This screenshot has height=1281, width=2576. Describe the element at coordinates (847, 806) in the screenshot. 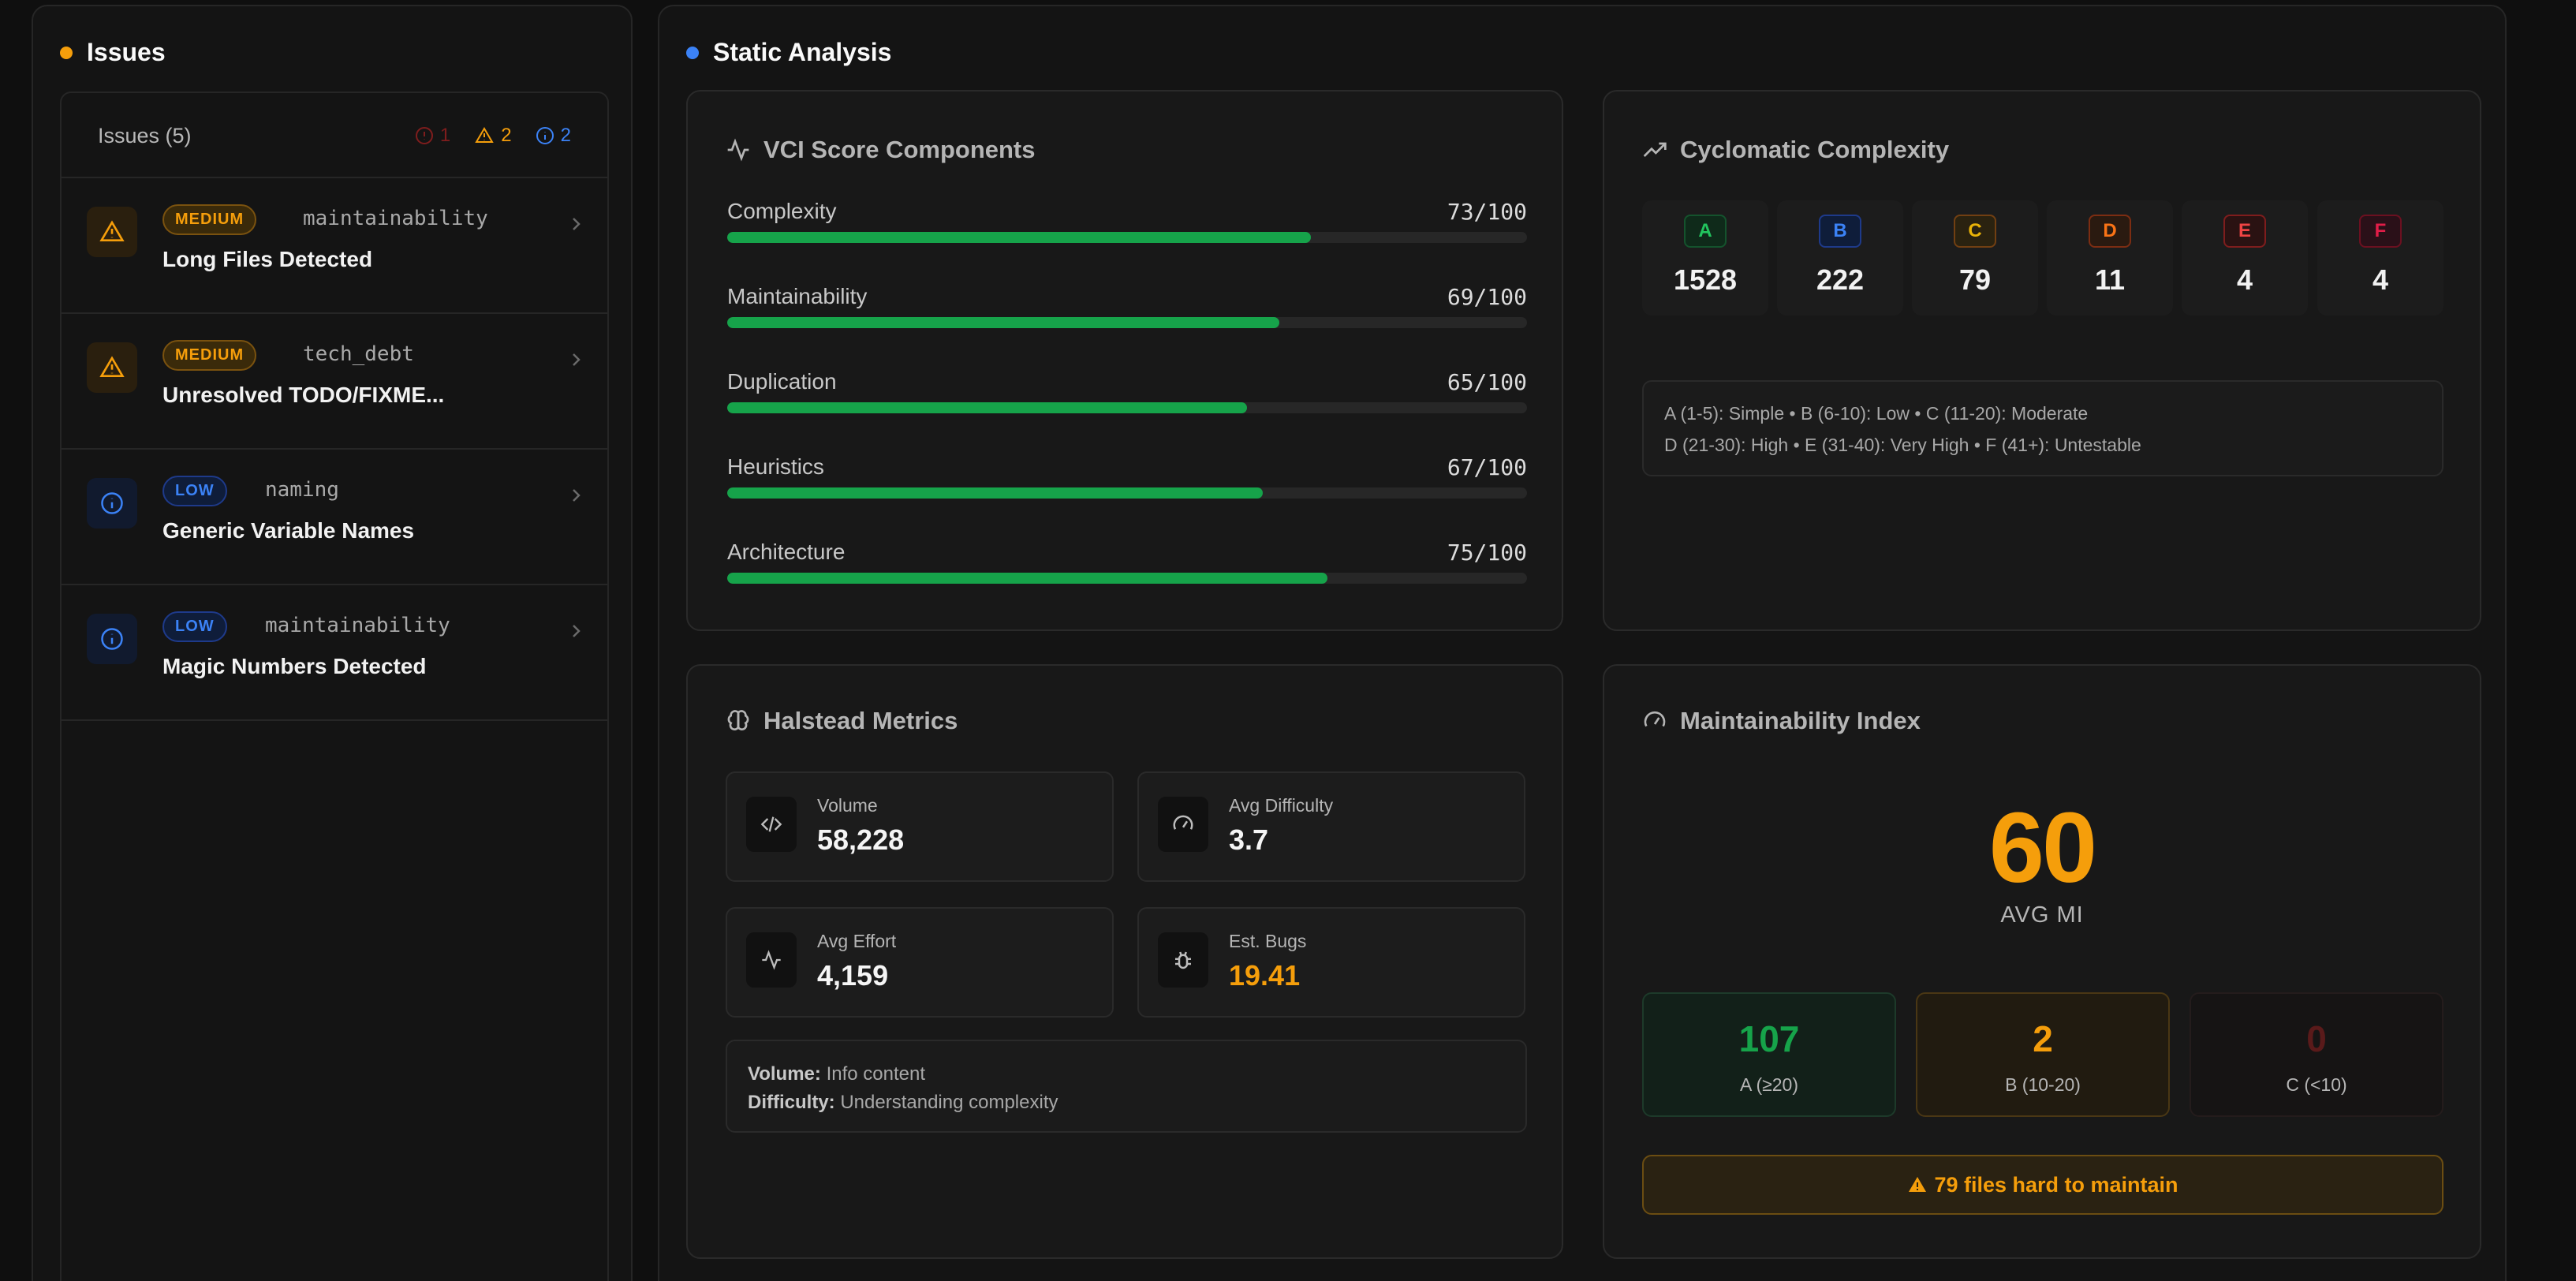

I see `metric-label: Volume` at that location.